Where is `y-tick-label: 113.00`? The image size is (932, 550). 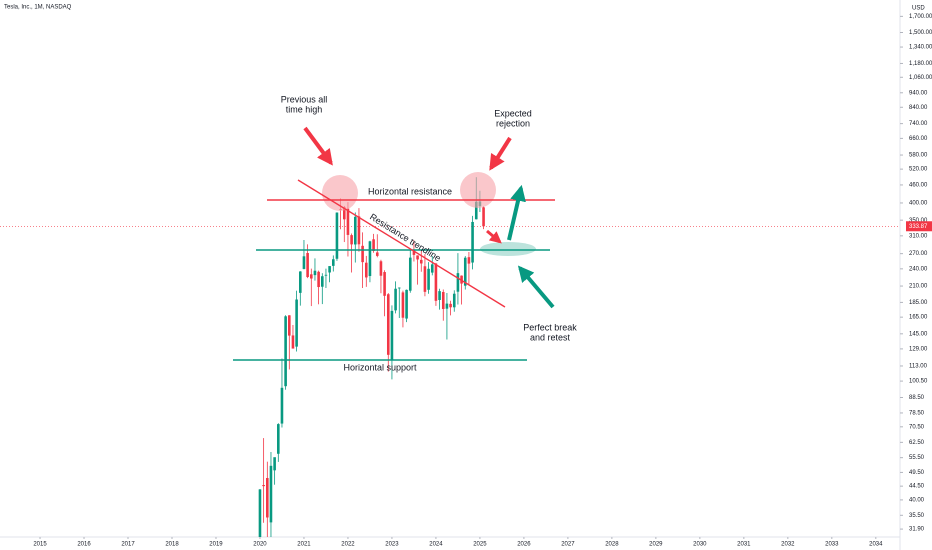 y-tick-label: 113.00 is located at coordinates (918, 367).